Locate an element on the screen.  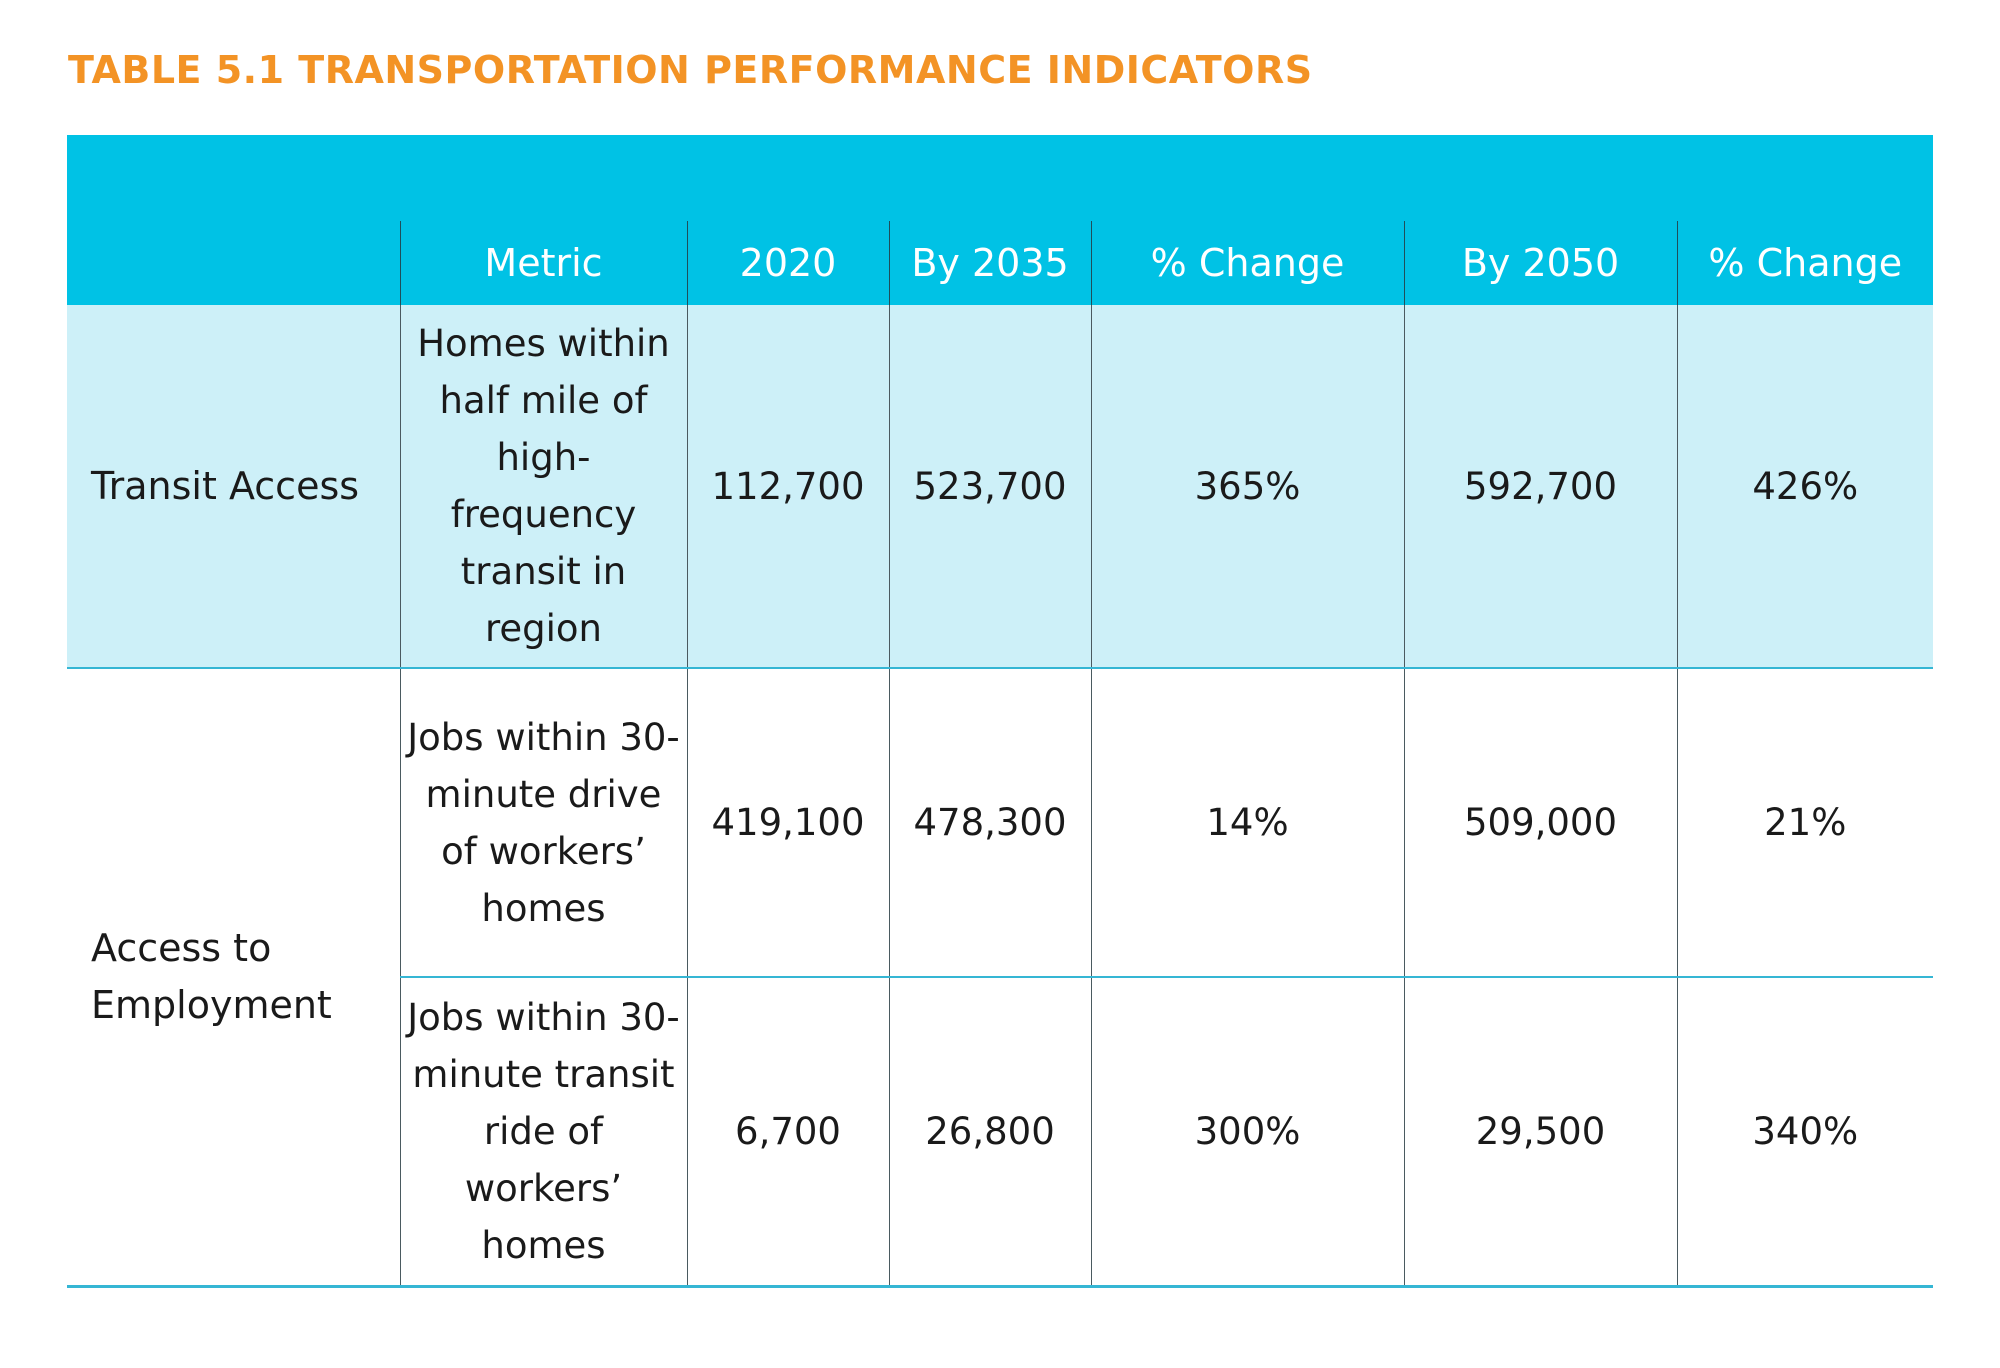
header-2020: 2020 is located at coordinates (787, 263).